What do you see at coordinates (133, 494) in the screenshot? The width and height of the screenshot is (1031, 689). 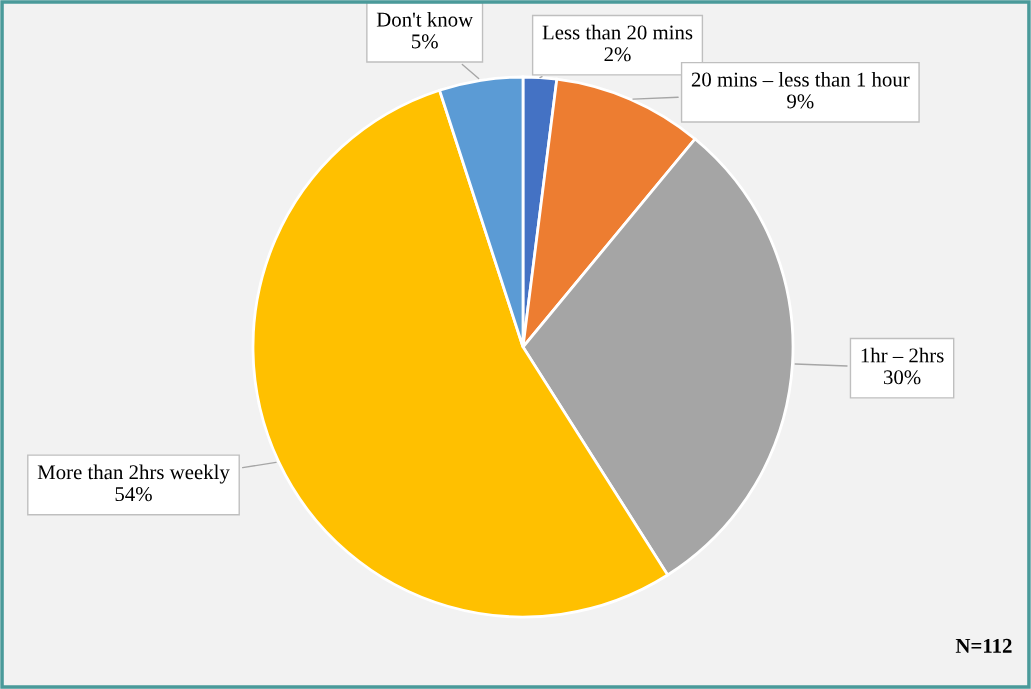 I see `data-label: 54%` at bounding box center [133, 494].